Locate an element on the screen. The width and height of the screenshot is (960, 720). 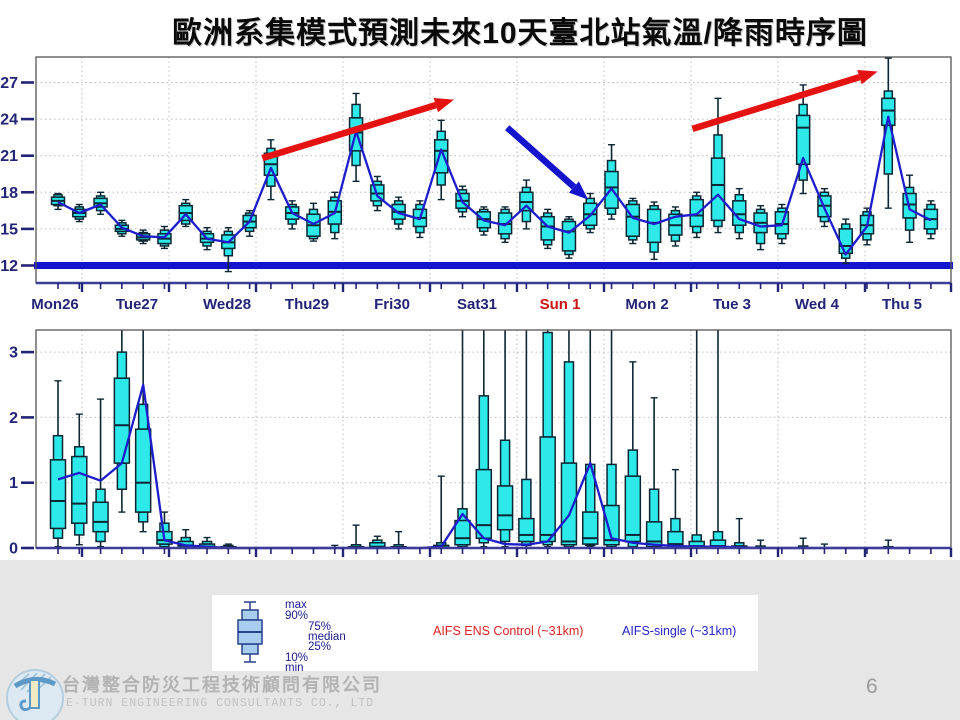
page-title: 歐洲系集模式預測未來10天臺北站氣溫/降雨時序圖 is located at coordinates (520, 33).